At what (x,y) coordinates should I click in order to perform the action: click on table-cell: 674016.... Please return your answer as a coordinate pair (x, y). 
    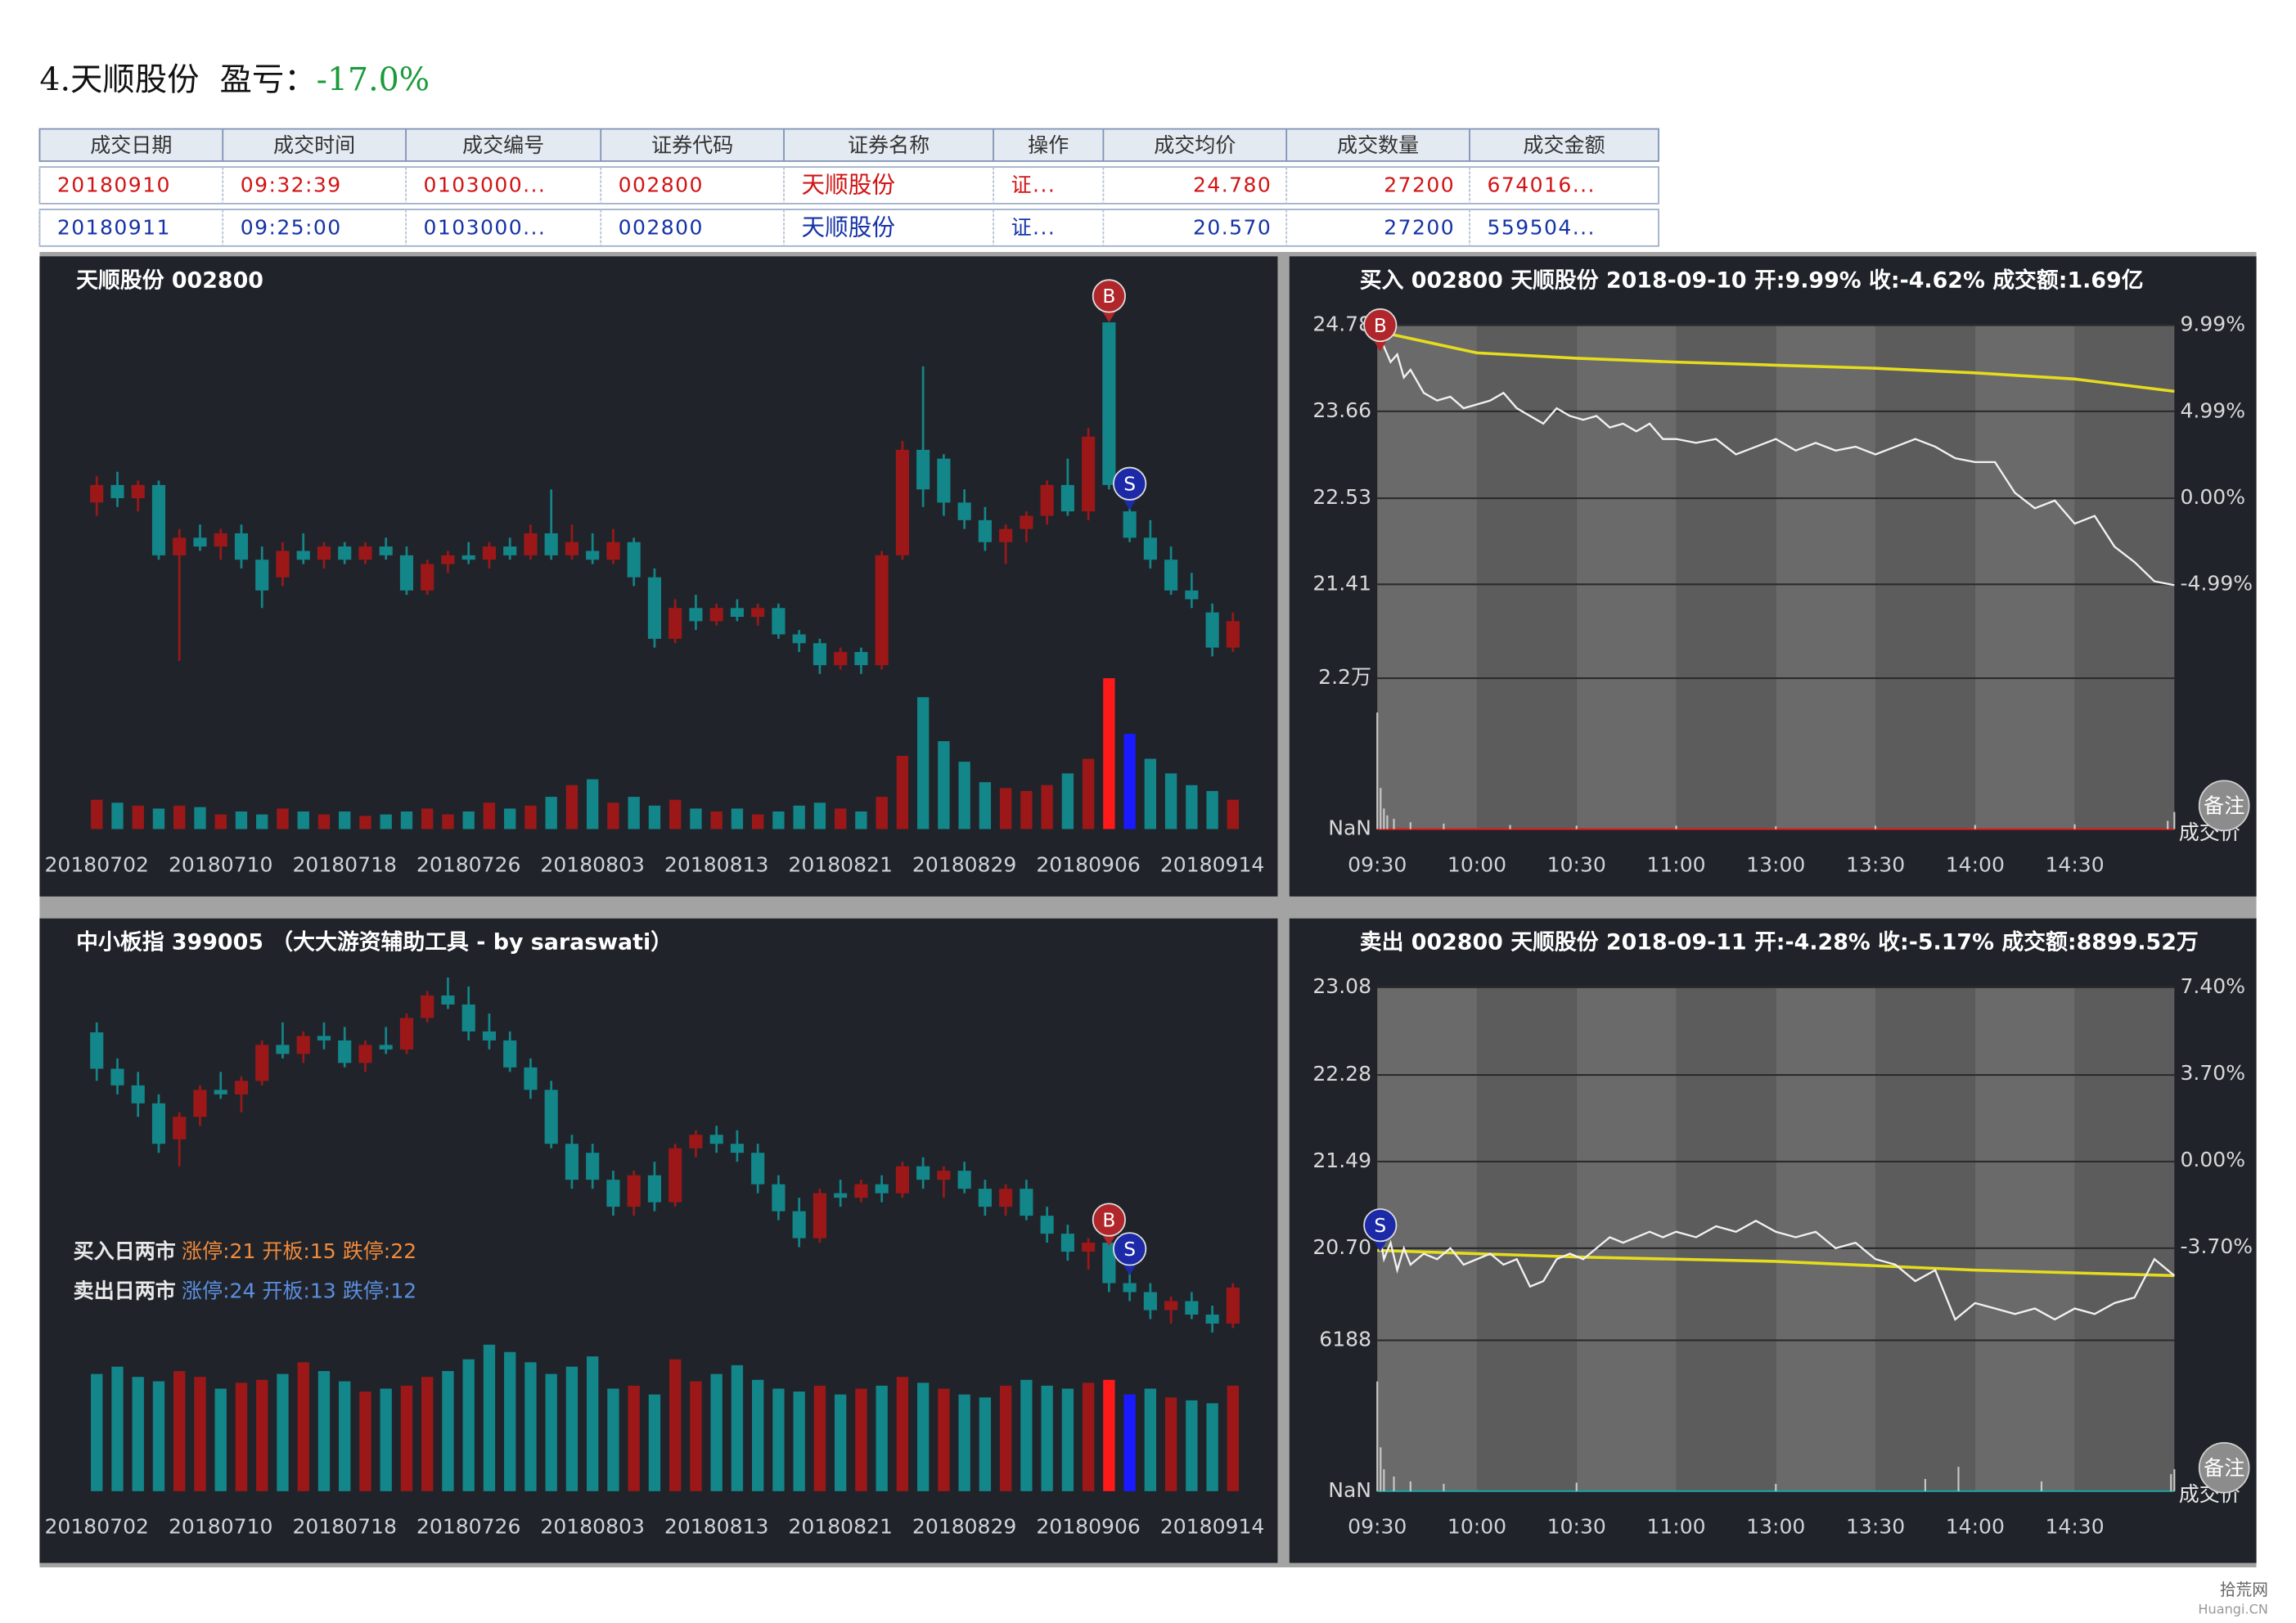
    Looking at the image, I should click on (1542, 184).